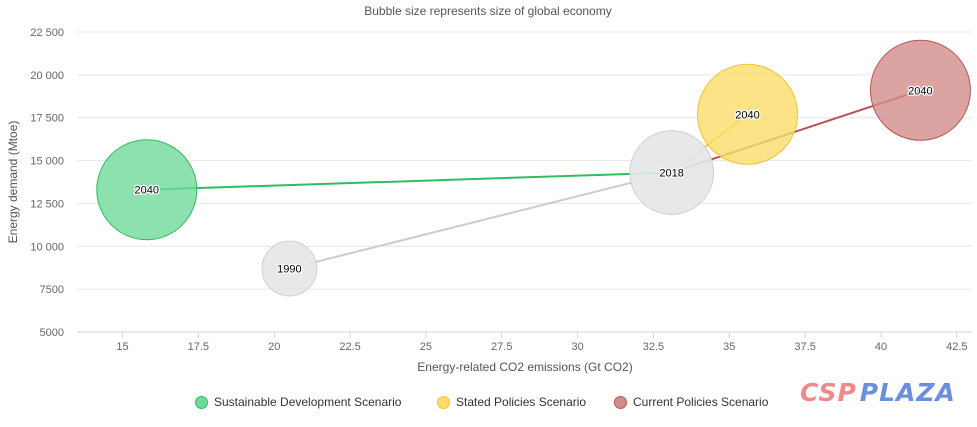  Describe the element at coordinates (349, 347) in the screenshot. I see `x-tick-label: 22.5` at that location.